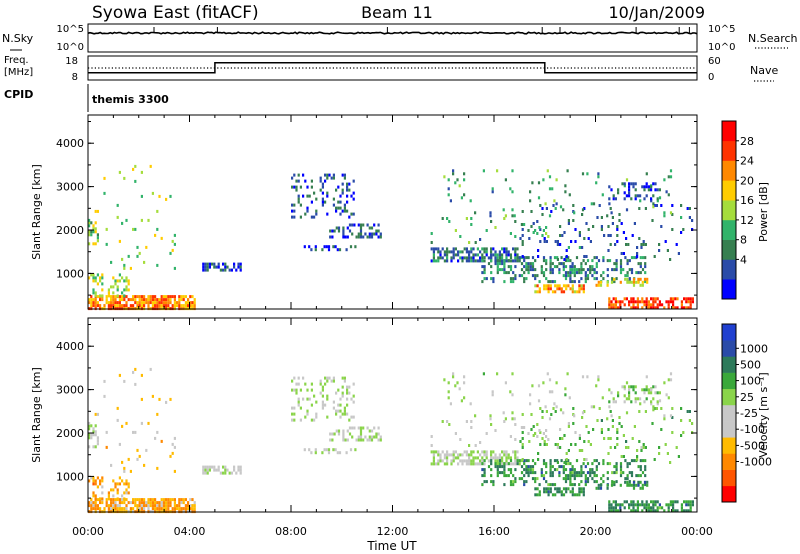 This screenshot has height=554, width=800. What do you see at coordinates (70, 187) in the screenshot?
I see `y-tick-label: 3000` at bounding box center [70, 187].